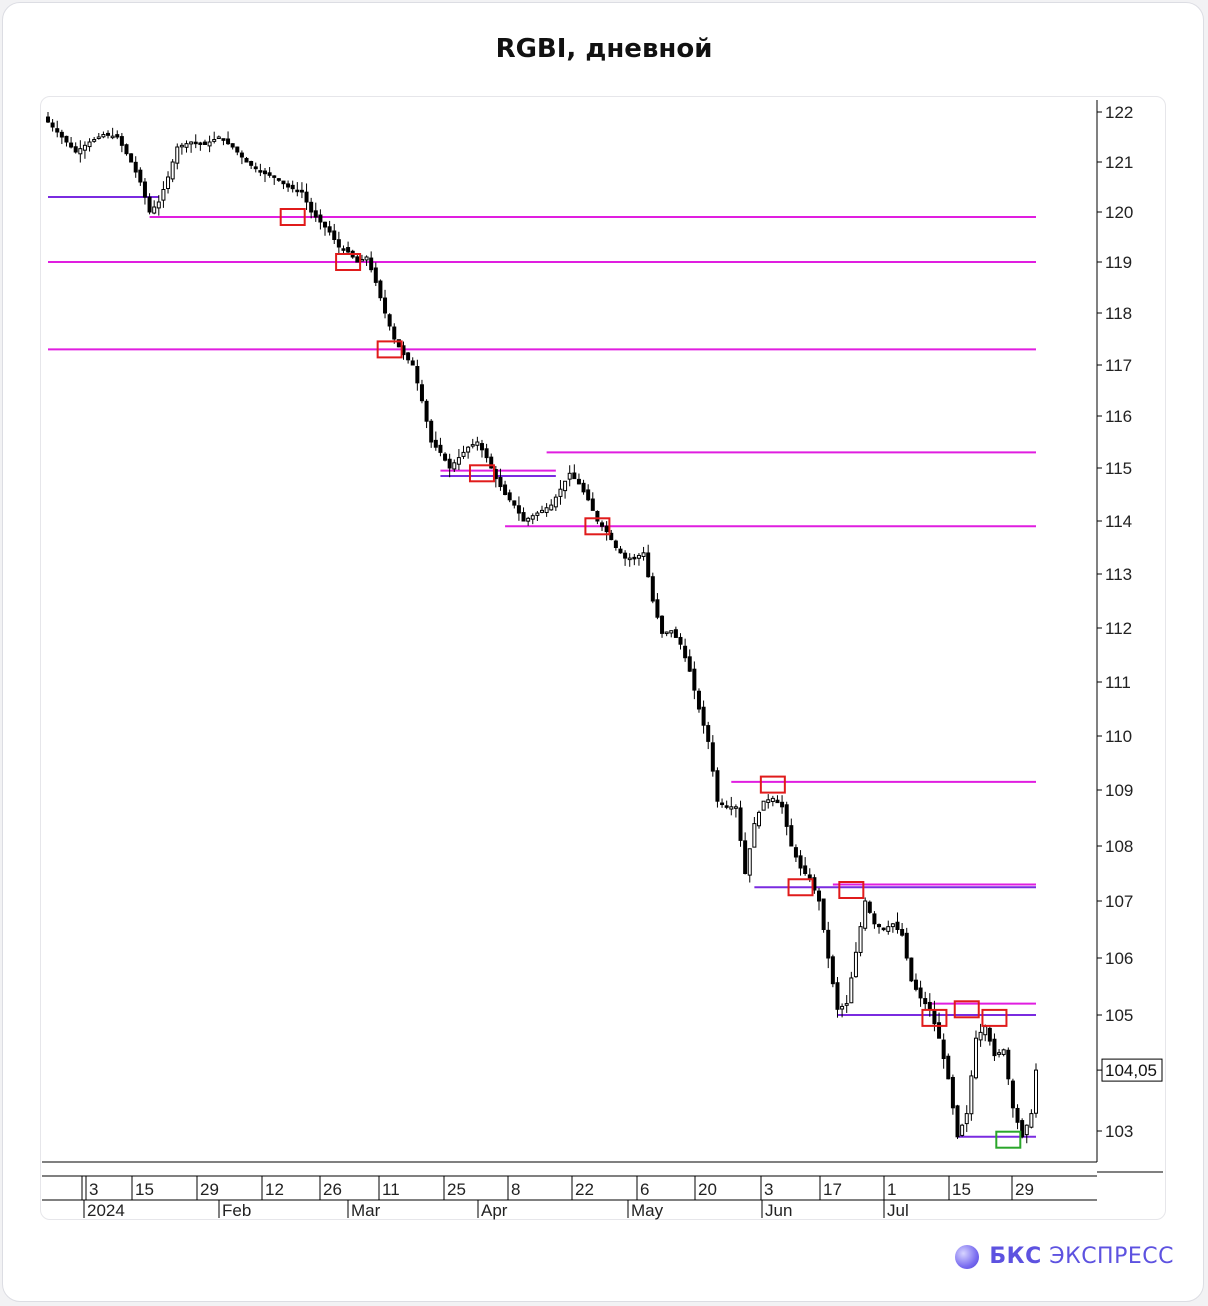  What do you see at coordinates (274, 1189) in the screenshot?
I see `x-day-label: 12` at bounding box center [274, 1189].